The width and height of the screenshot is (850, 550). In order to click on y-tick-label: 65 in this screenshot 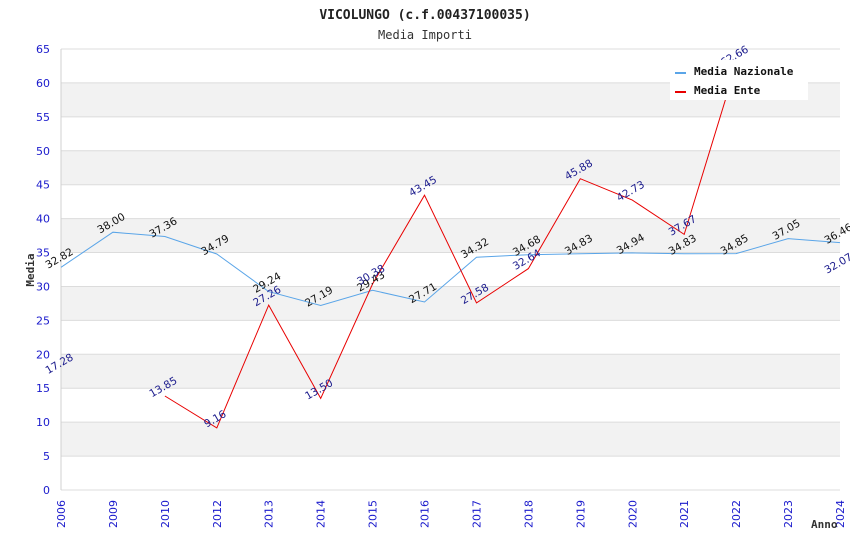, I will do `click(43, 49)`.